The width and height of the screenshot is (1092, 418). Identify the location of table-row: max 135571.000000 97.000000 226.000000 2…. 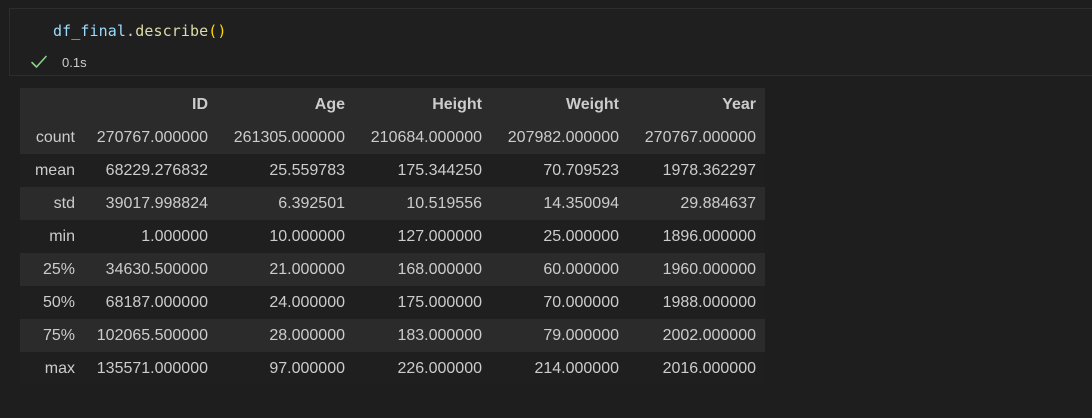
(392, 368).